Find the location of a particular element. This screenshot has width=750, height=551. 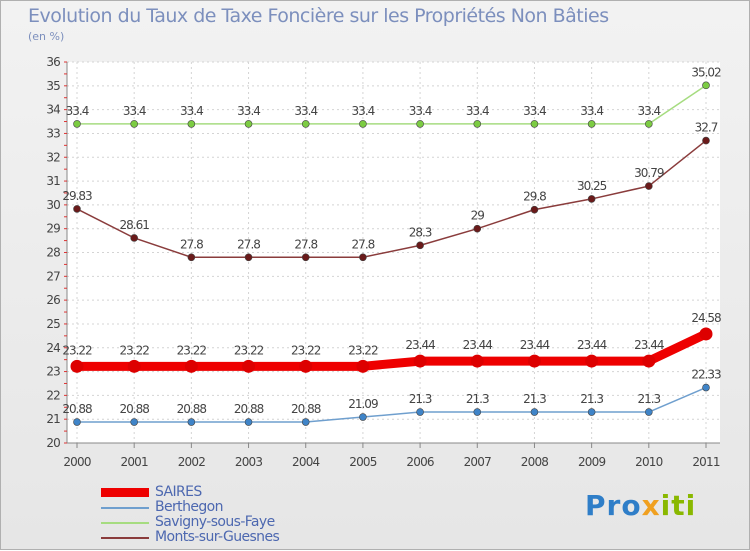

x-tick-label: 2006 is located at coordinates (420, 462).